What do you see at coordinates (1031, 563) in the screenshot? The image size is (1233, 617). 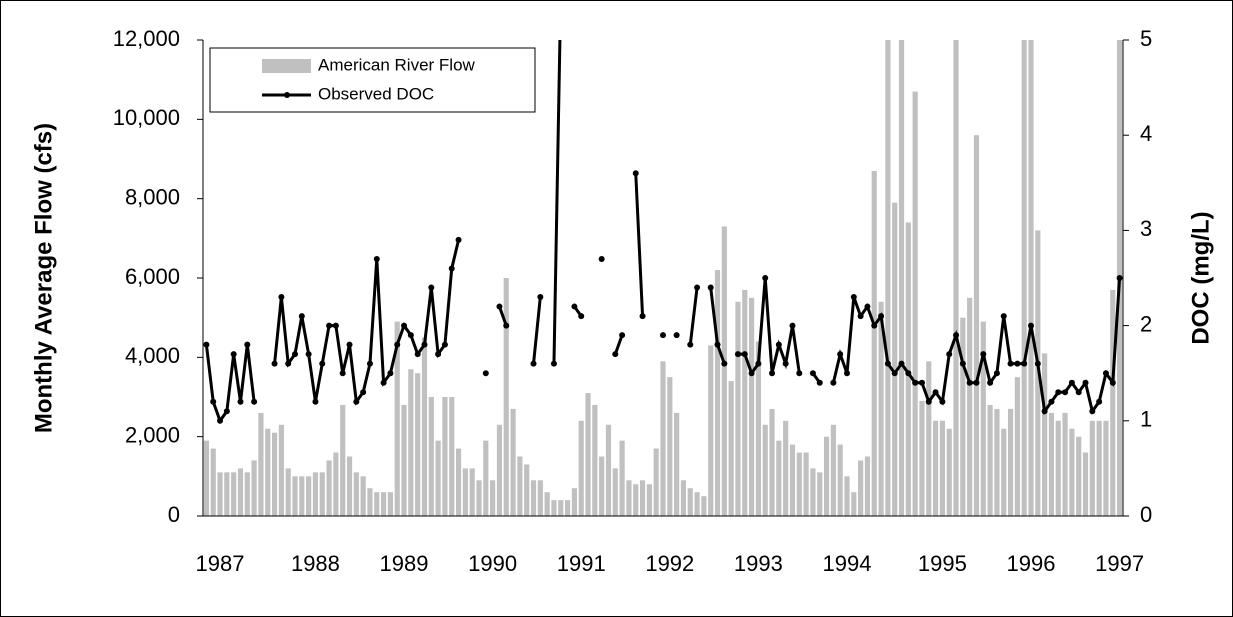 I see `x-tick-label: 1996` at bounding box center [1031, 563].